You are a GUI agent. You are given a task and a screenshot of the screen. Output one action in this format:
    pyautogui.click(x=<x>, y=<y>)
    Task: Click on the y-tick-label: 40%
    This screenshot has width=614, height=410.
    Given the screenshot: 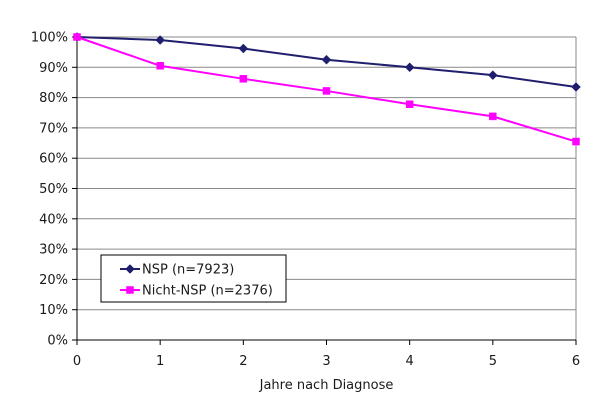 What is the action you would take?
    pyautogui.click(x=53, y=219)
    